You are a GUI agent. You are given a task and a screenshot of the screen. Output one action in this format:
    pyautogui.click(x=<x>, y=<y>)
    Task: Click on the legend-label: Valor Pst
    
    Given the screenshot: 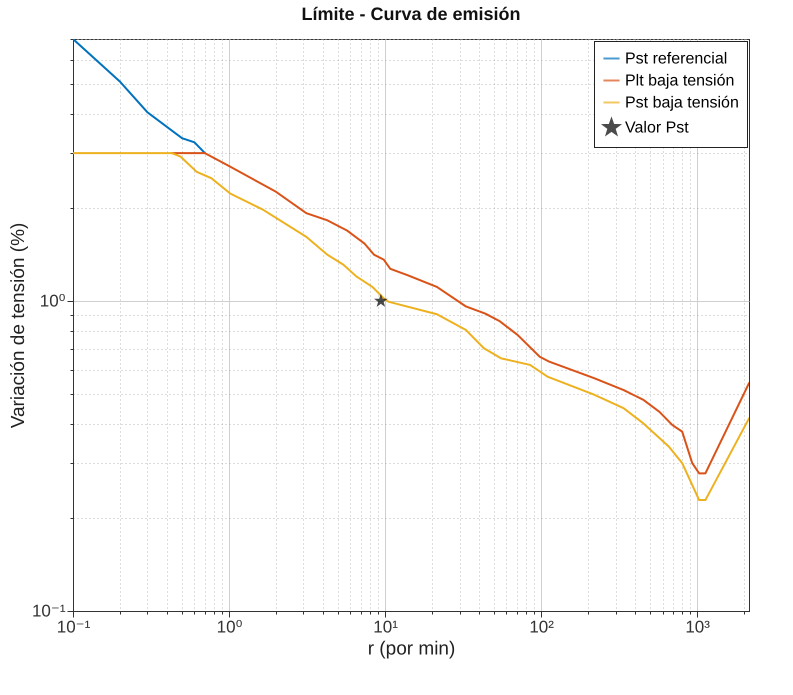 What is the action you would take?
    pyautogui.click(x=657, y=128)
    